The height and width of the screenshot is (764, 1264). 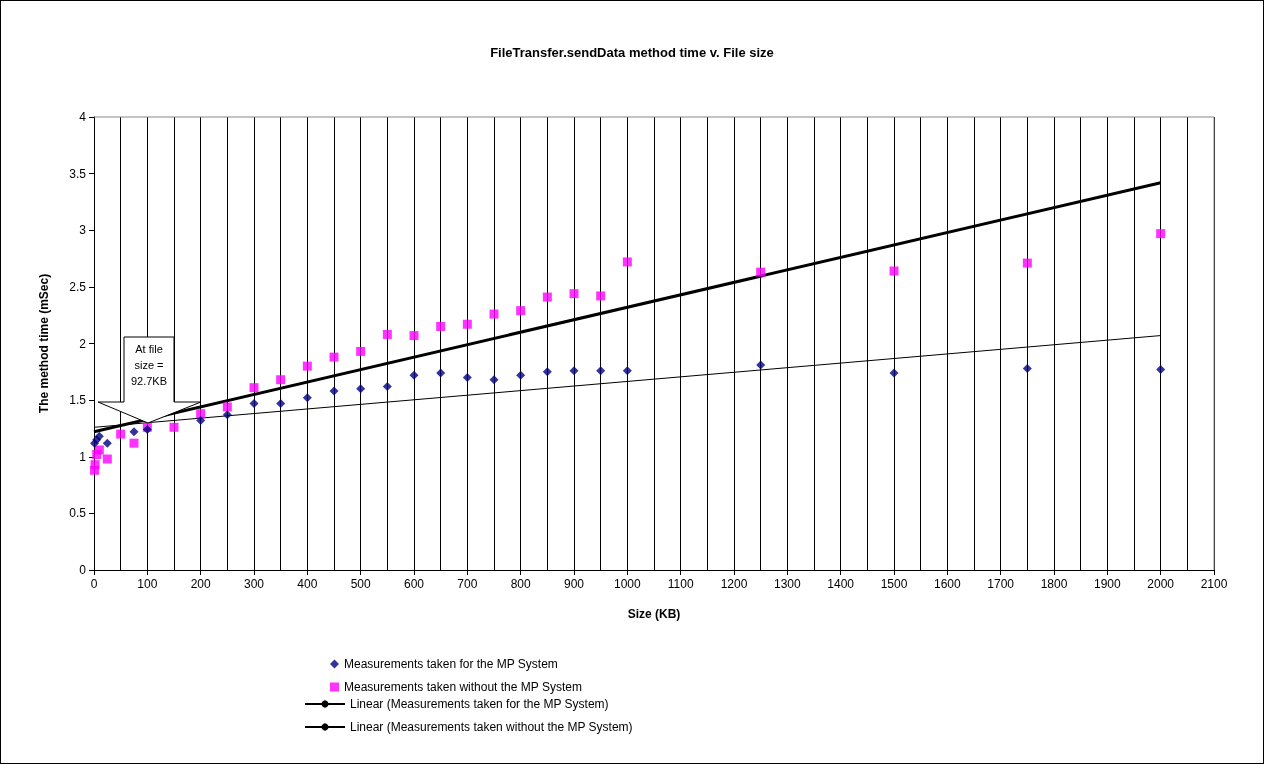 I want to click on x-tick-label: 600, so click(x=414, y=584).